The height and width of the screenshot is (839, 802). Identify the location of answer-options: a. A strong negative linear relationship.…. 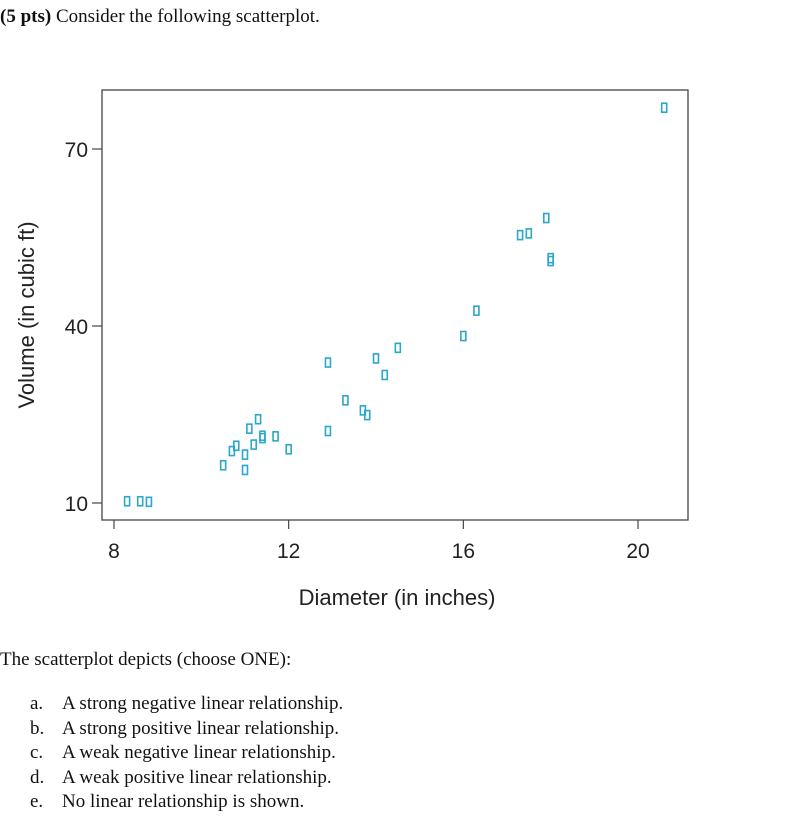
(186, 753).